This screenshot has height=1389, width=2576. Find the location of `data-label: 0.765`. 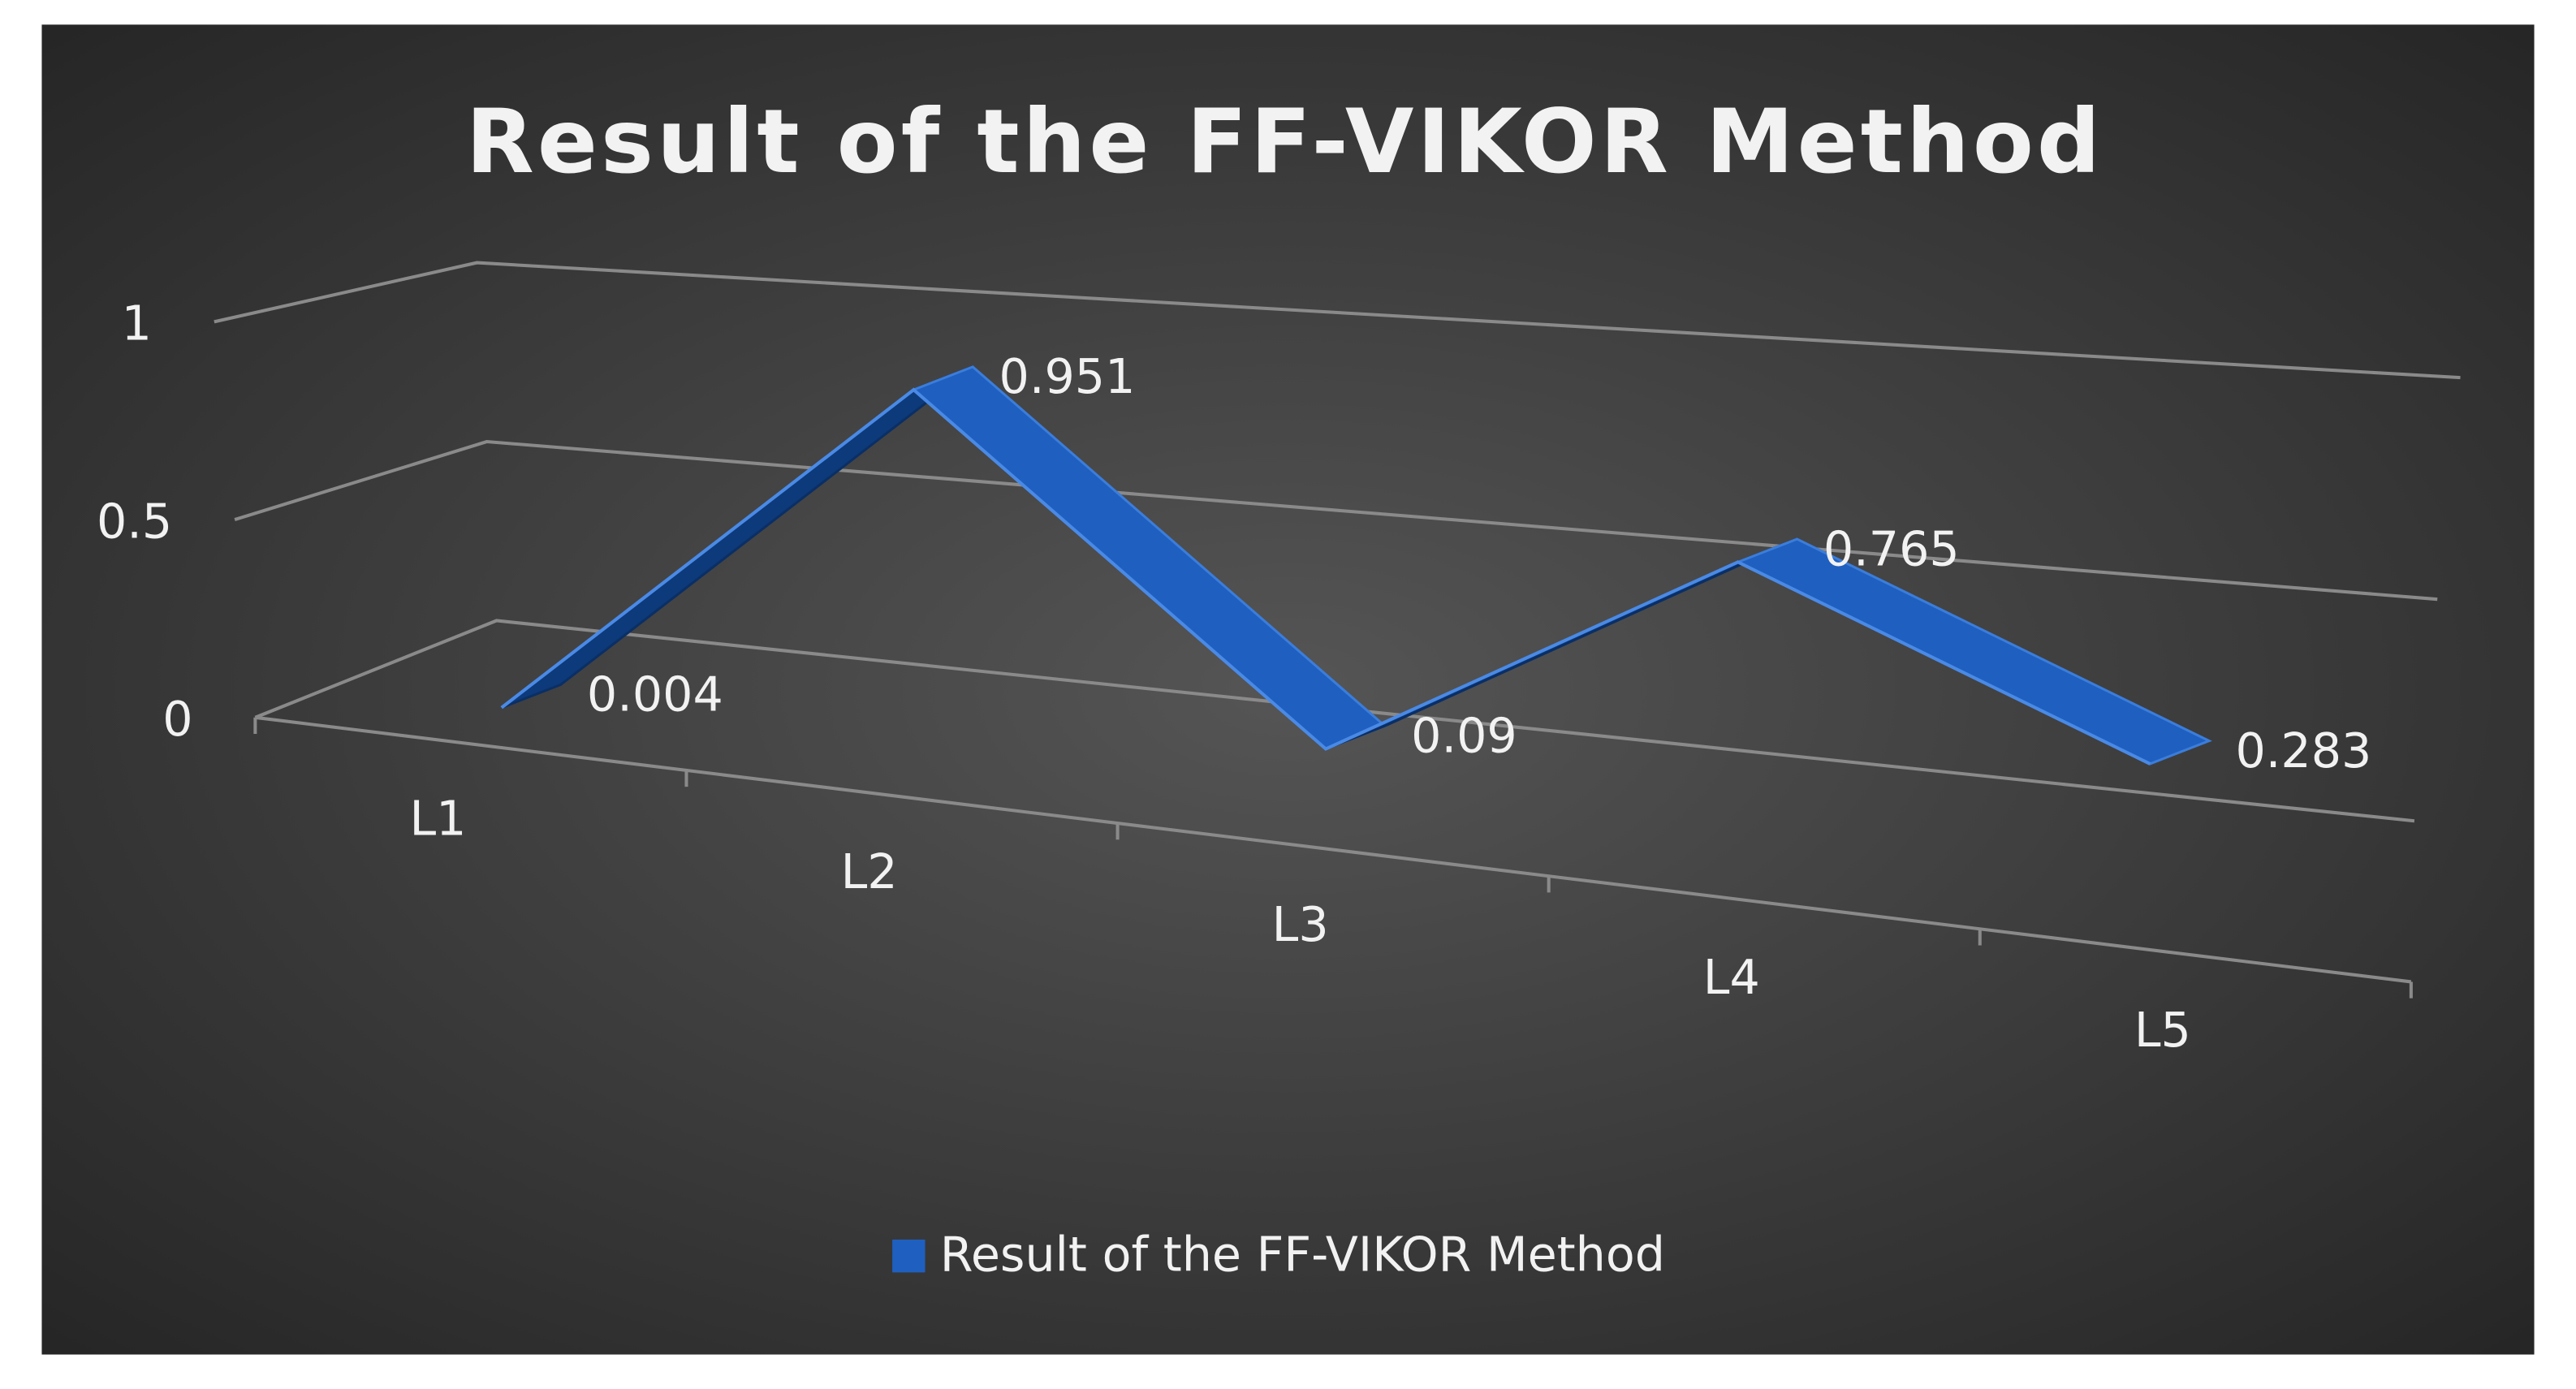

data-label: 0.765 is located at coordinates (1891, 549).